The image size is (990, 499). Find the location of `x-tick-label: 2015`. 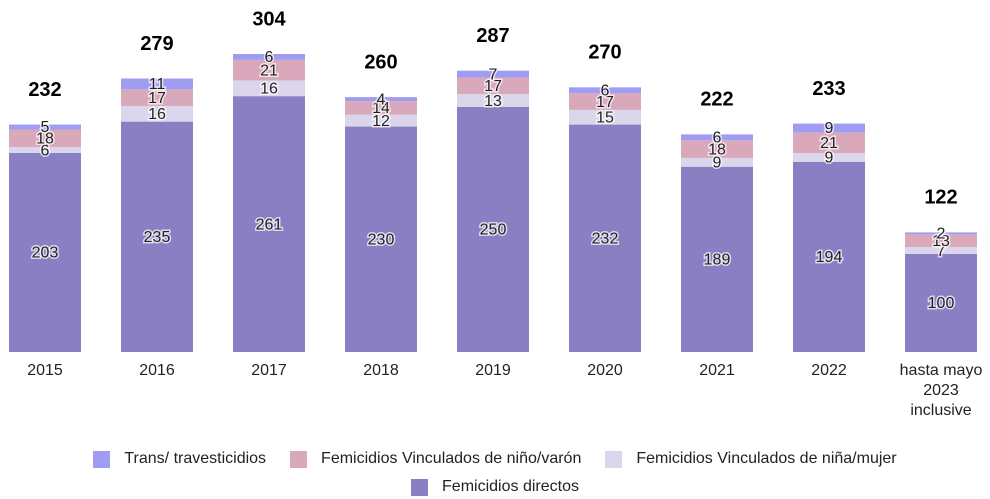

x-tick-label: 2015 is located at coordinates (45, 370).